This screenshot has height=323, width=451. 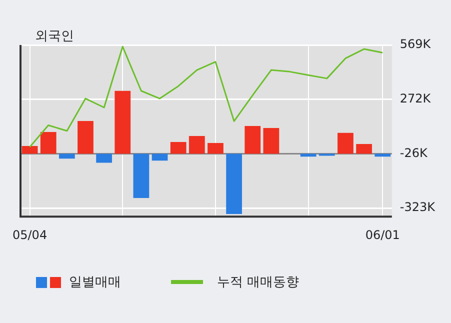 I want to click on chart-title: 외국인, so click(x=54, y=36).